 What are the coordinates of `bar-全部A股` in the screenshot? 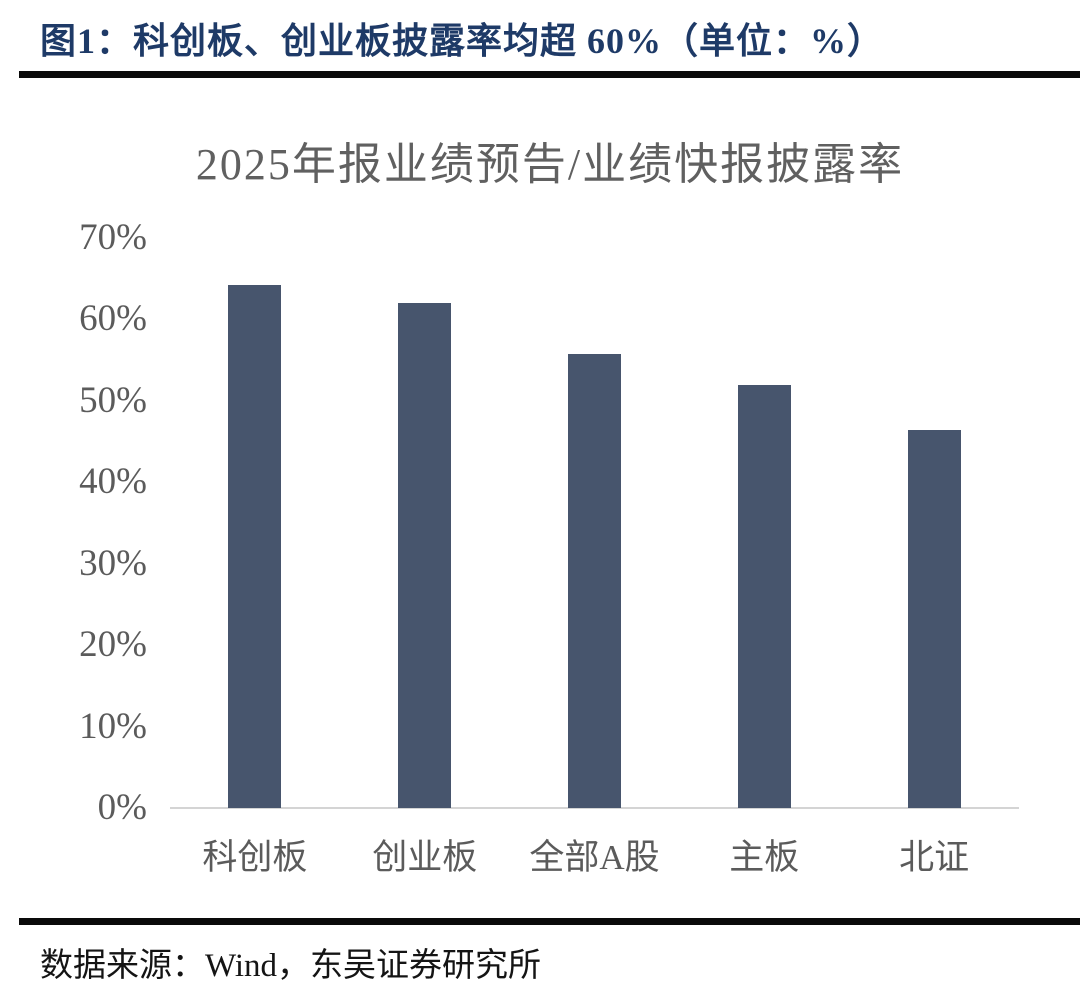 It's located at (594, 580).